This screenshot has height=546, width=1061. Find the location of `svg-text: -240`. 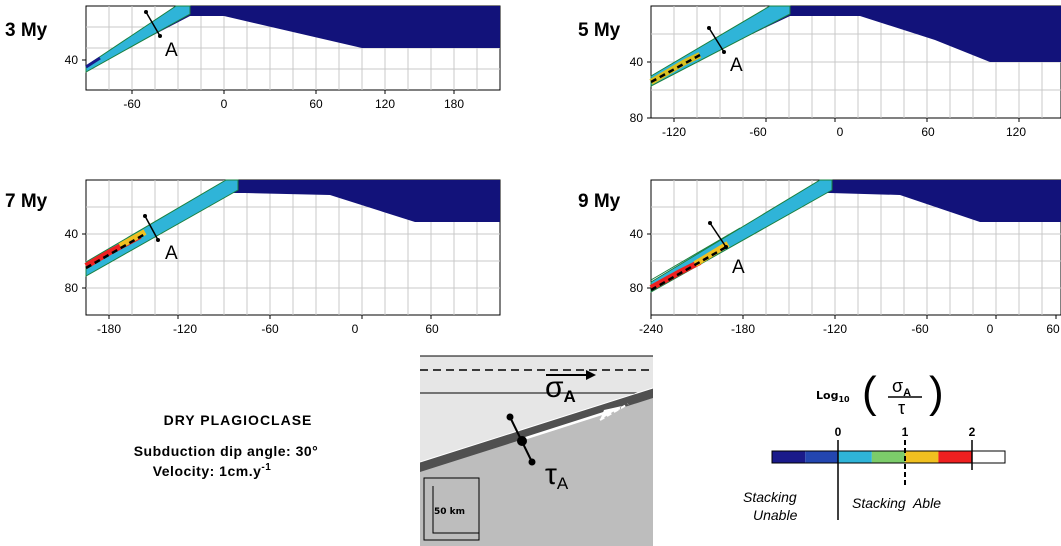

svg-text: -240 is located at coordinates (651, 329).